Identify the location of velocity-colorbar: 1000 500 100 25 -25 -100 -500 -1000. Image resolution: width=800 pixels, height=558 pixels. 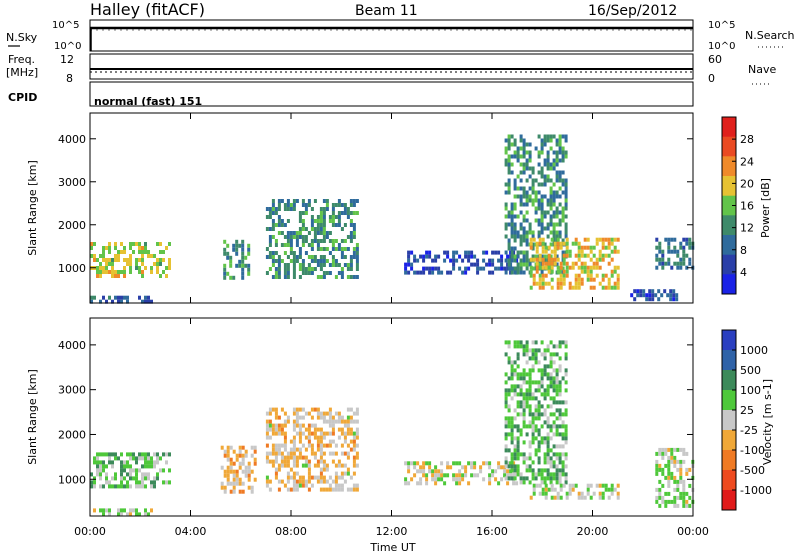
(746, 420).